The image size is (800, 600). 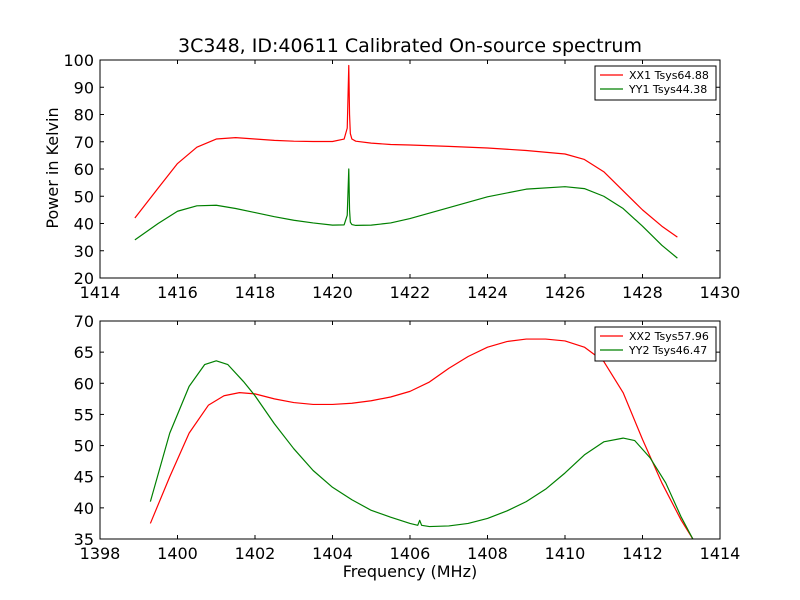 What do you see at coordinates (84, 539) in the screenshot?
I see `y-tick-label: 35` at bounding box center [84, 539].